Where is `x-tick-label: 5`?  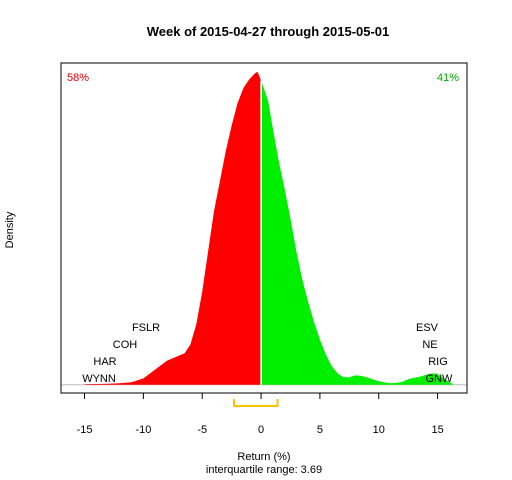 x-tick-label: 5 is located at coordinates (320, 430).